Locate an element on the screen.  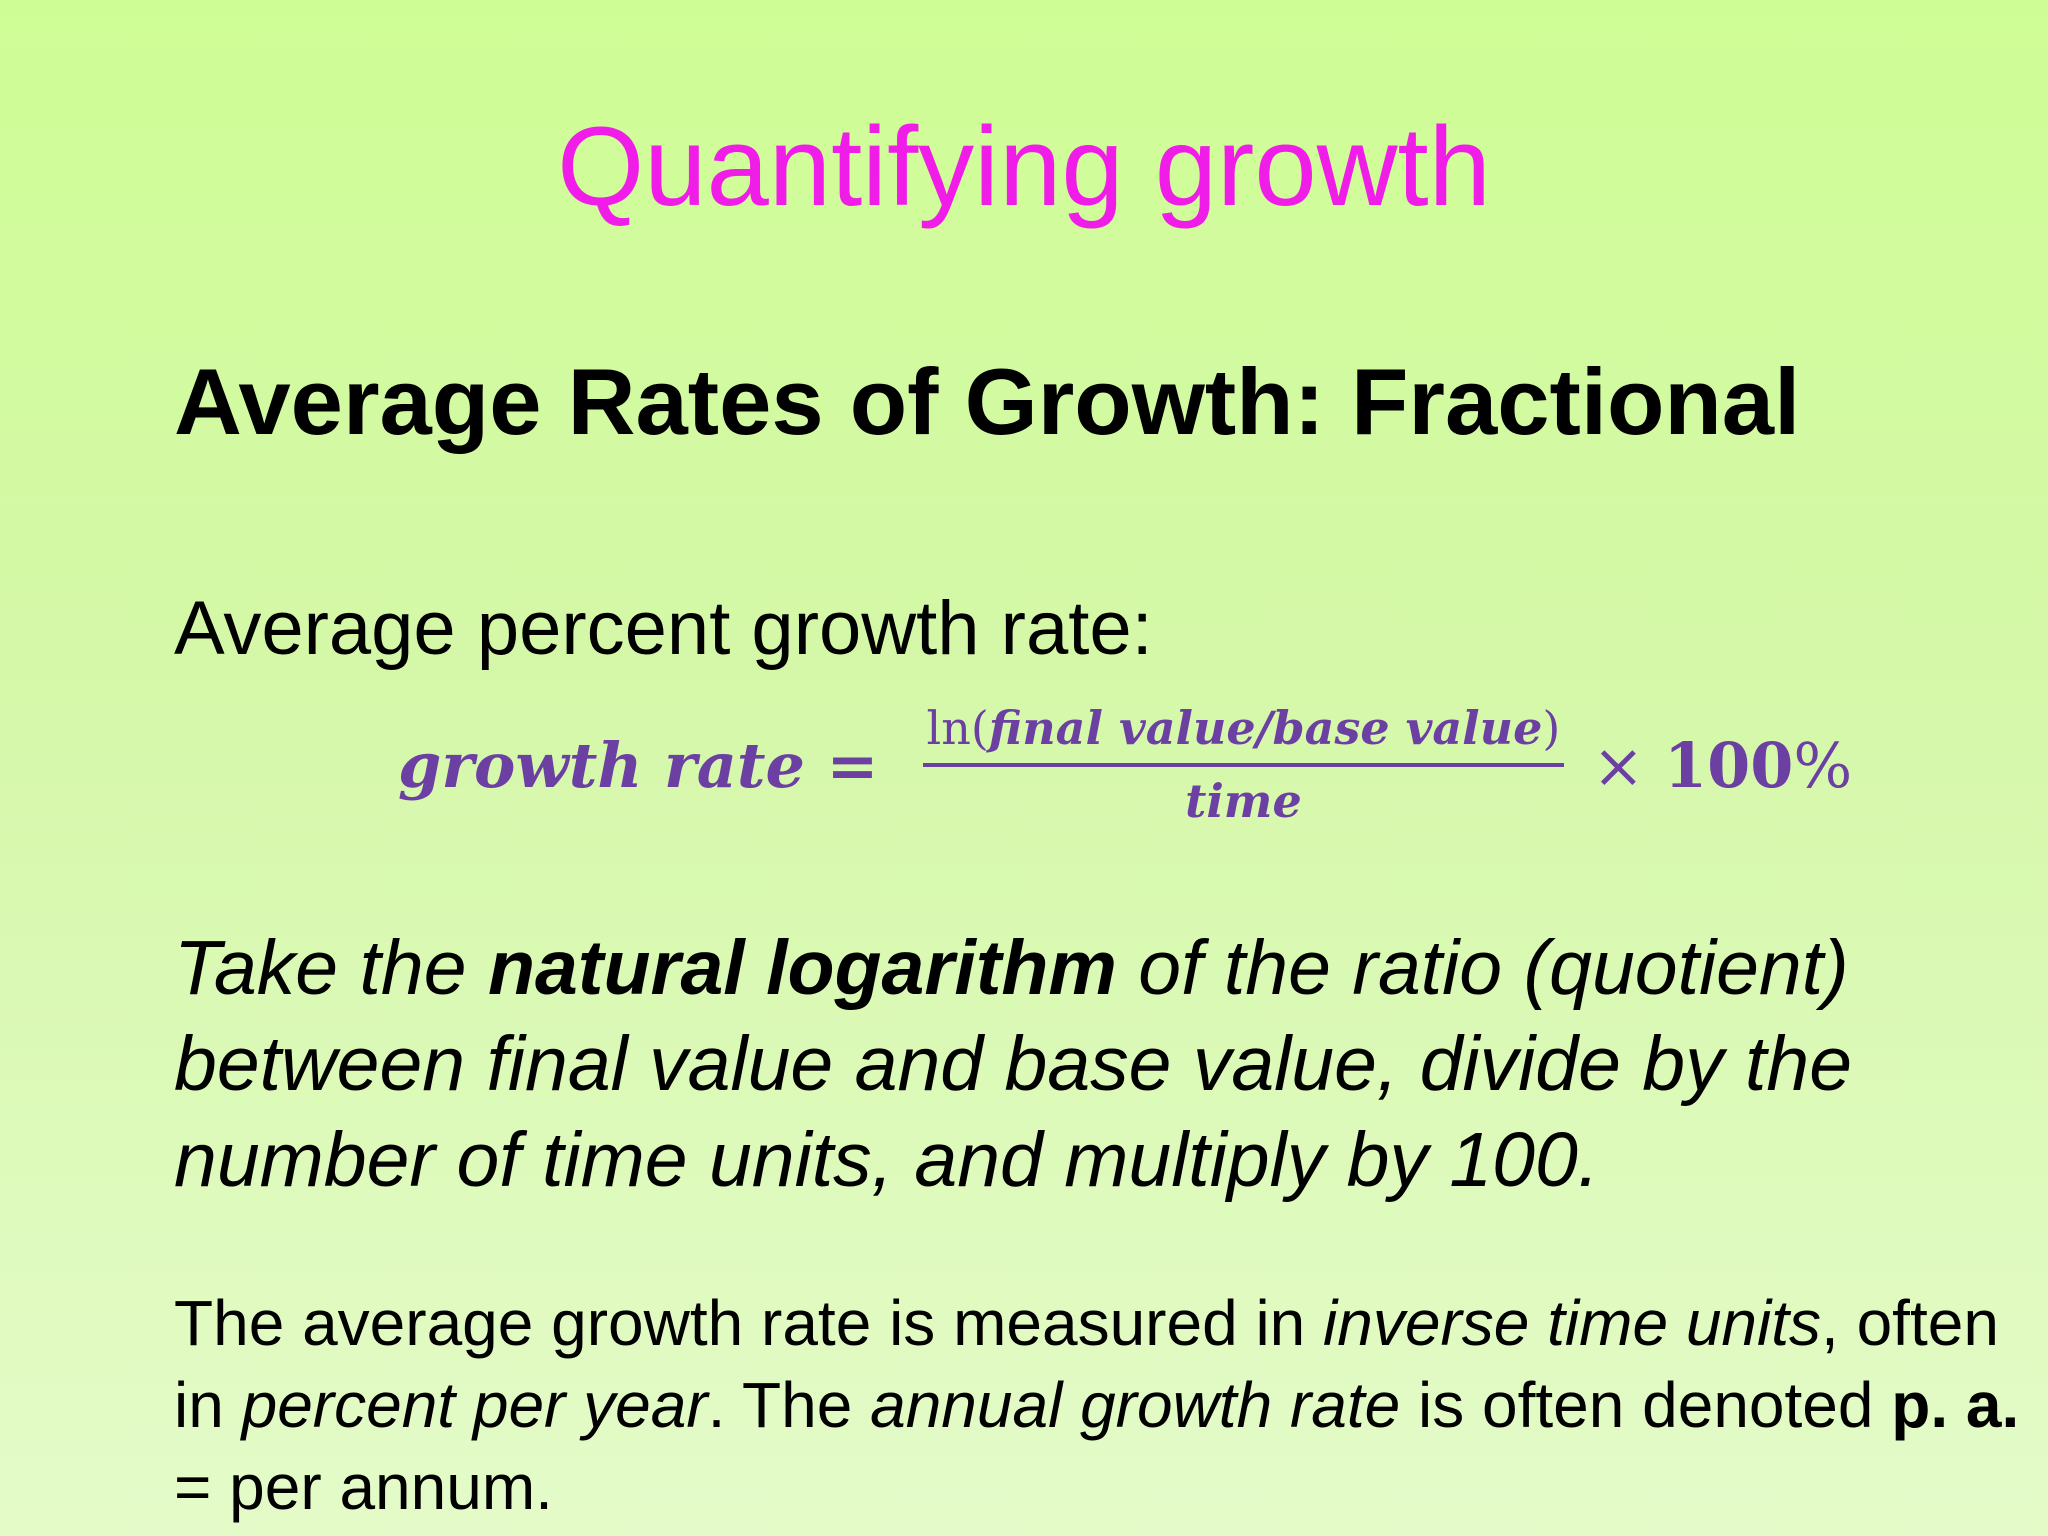
note-text-3: . The is located at coordinates (789, 1405).